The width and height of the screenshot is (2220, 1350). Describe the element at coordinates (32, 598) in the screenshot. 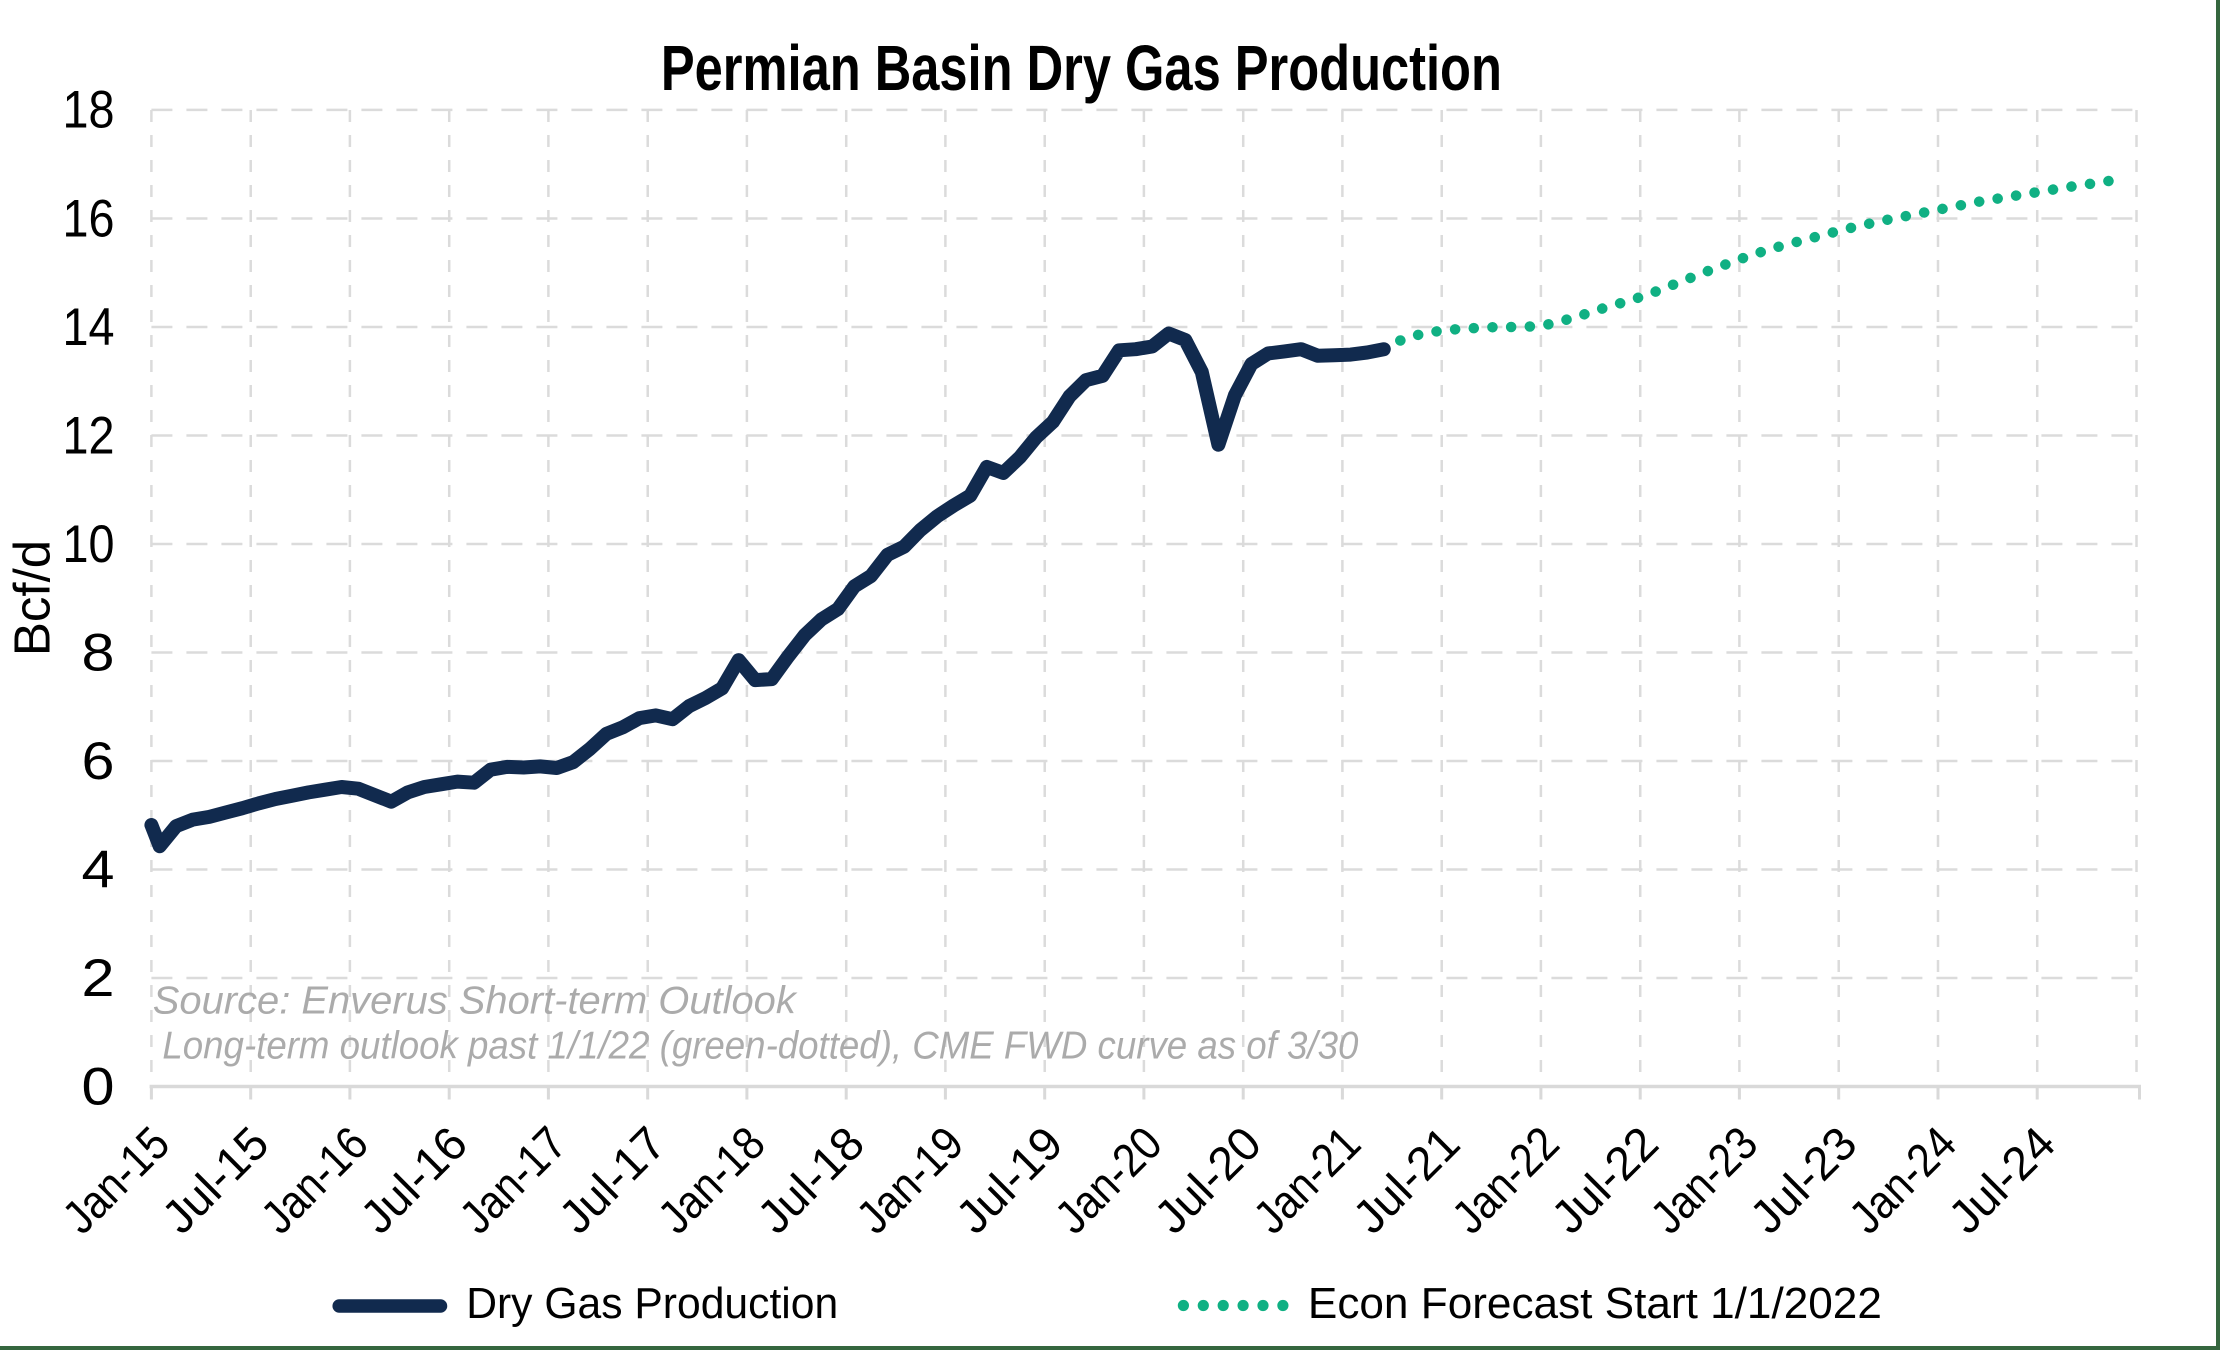

I see `svg-text: Bcf/d` at that location.